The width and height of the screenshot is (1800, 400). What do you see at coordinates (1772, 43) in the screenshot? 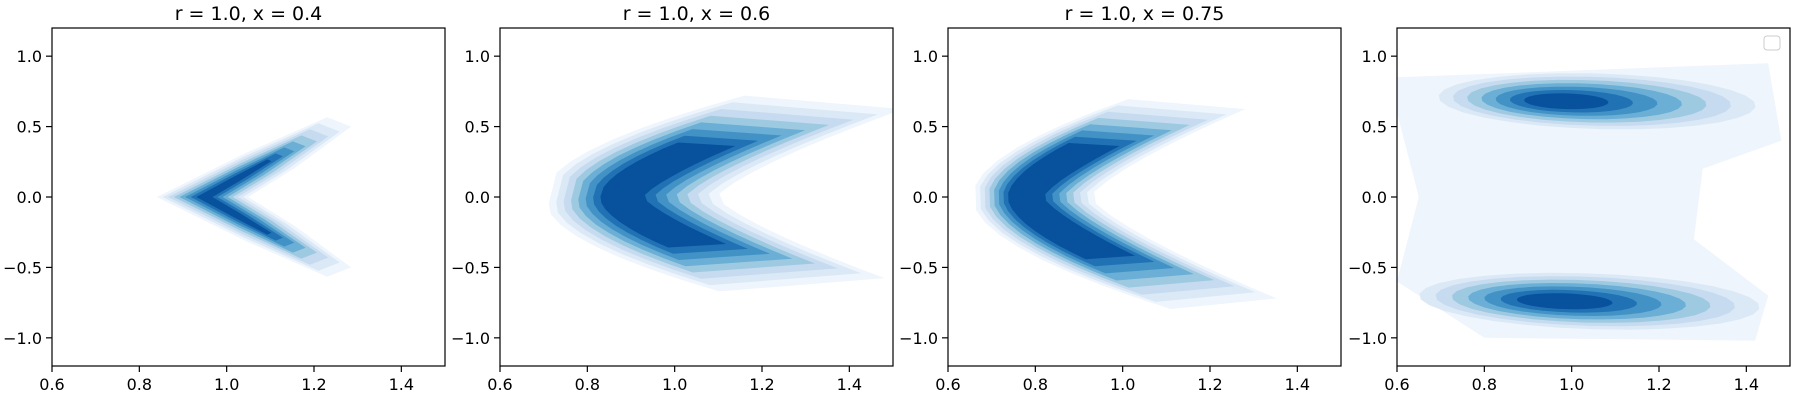
I see `legend-box` at bounding box center [1772, 43].